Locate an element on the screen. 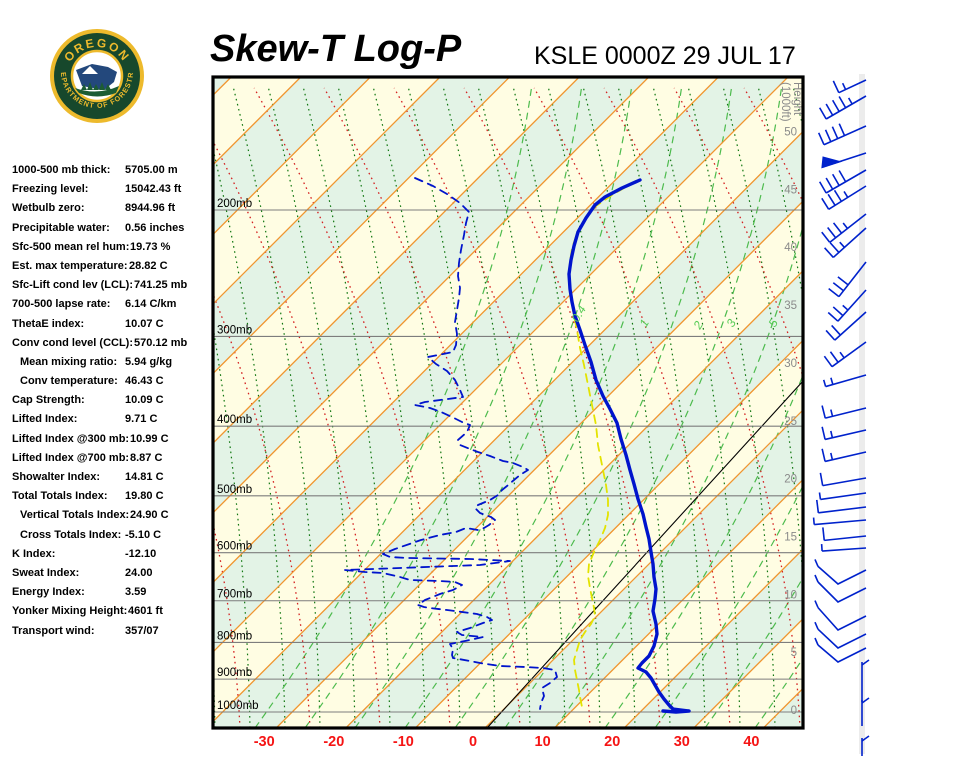 This screenshot has width=960, height=768. stat-row: Est. max temperature: 28.82 C is located at coordinates (112, 267).